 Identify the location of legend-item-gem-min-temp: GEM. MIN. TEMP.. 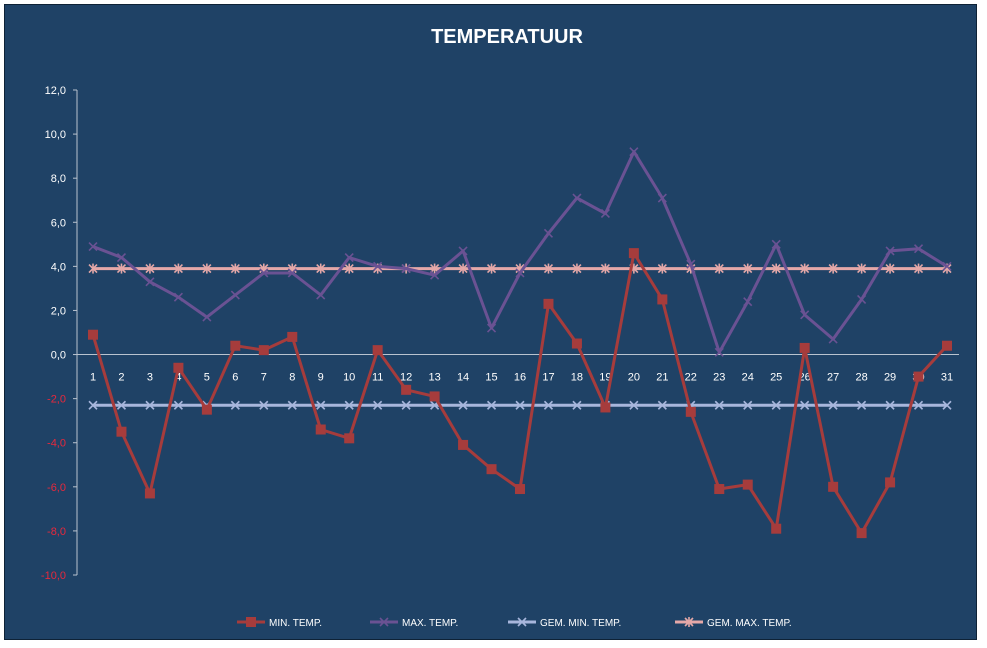
(564, 623).